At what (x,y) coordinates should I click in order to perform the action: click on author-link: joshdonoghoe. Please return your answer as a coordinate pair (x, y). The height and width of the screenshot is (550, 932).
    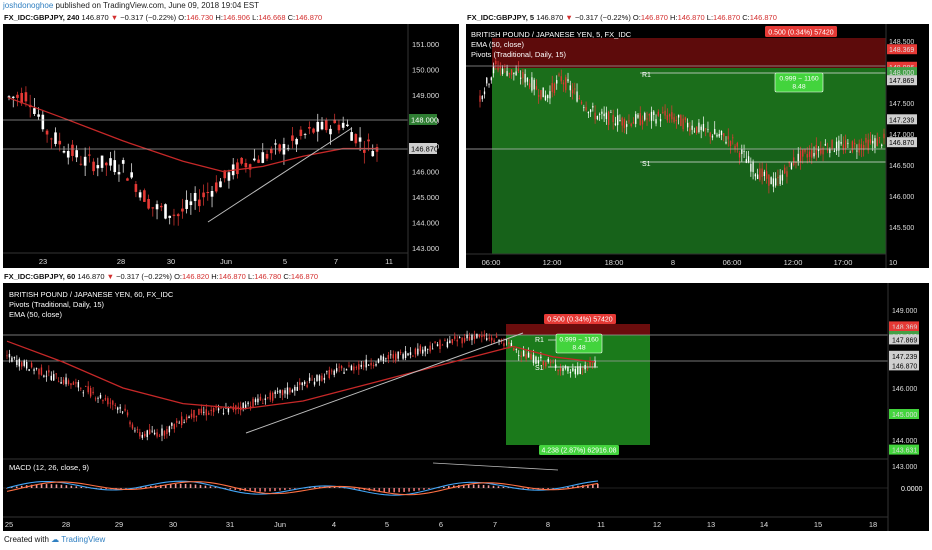
    Looking at the image, I should click on (28, 5).